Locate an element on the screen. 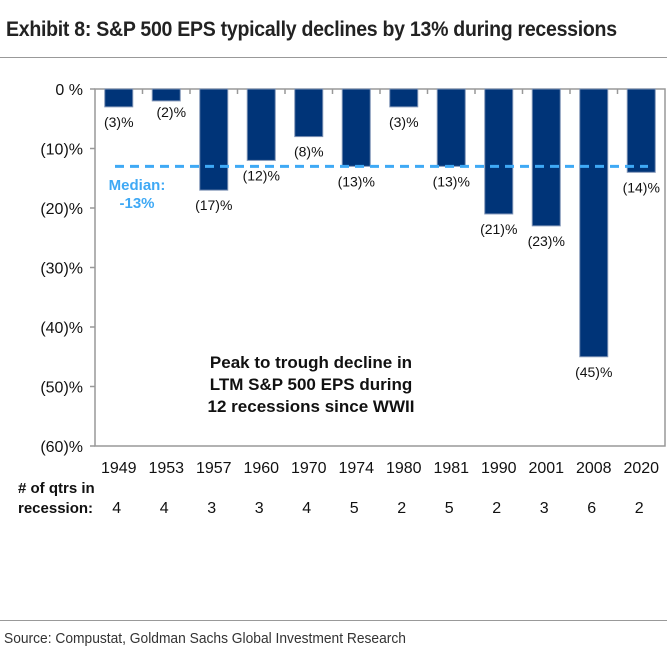  bar-1990 is located at coordinates (499, 151).